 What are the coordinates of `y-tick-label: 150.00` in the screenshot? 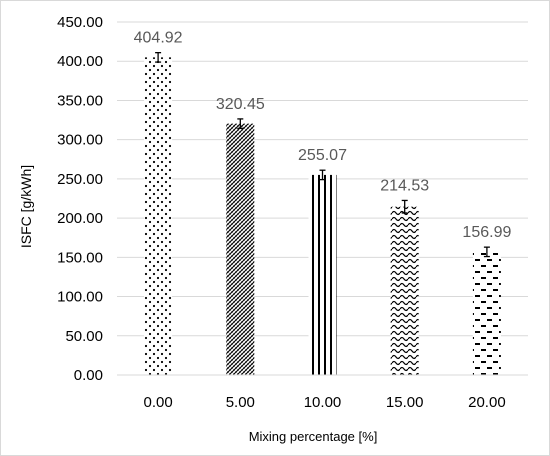 It's located at (80, 257).